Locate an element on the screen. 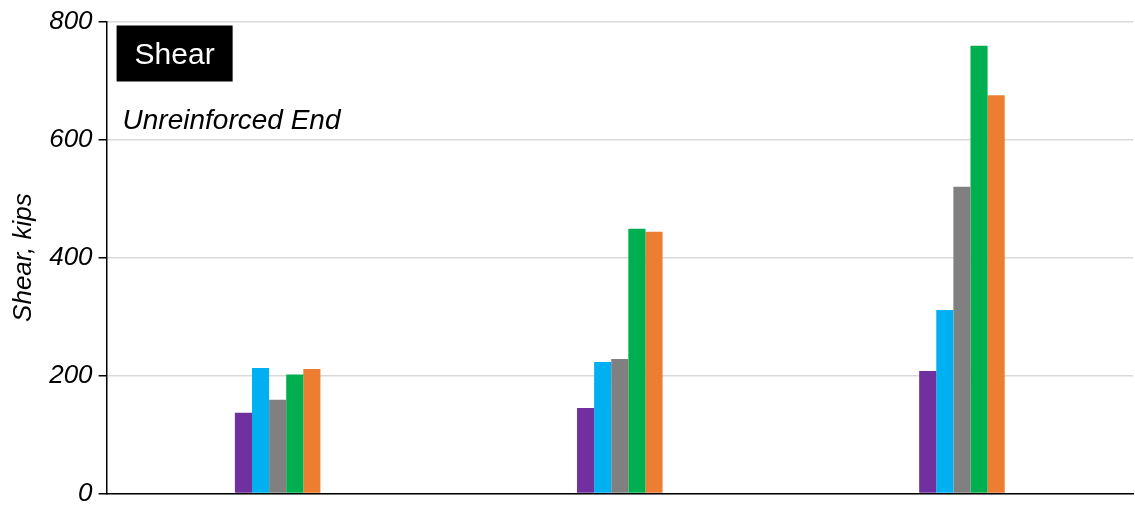  y-tick-label: 0 is located at coordinates (86, 491).